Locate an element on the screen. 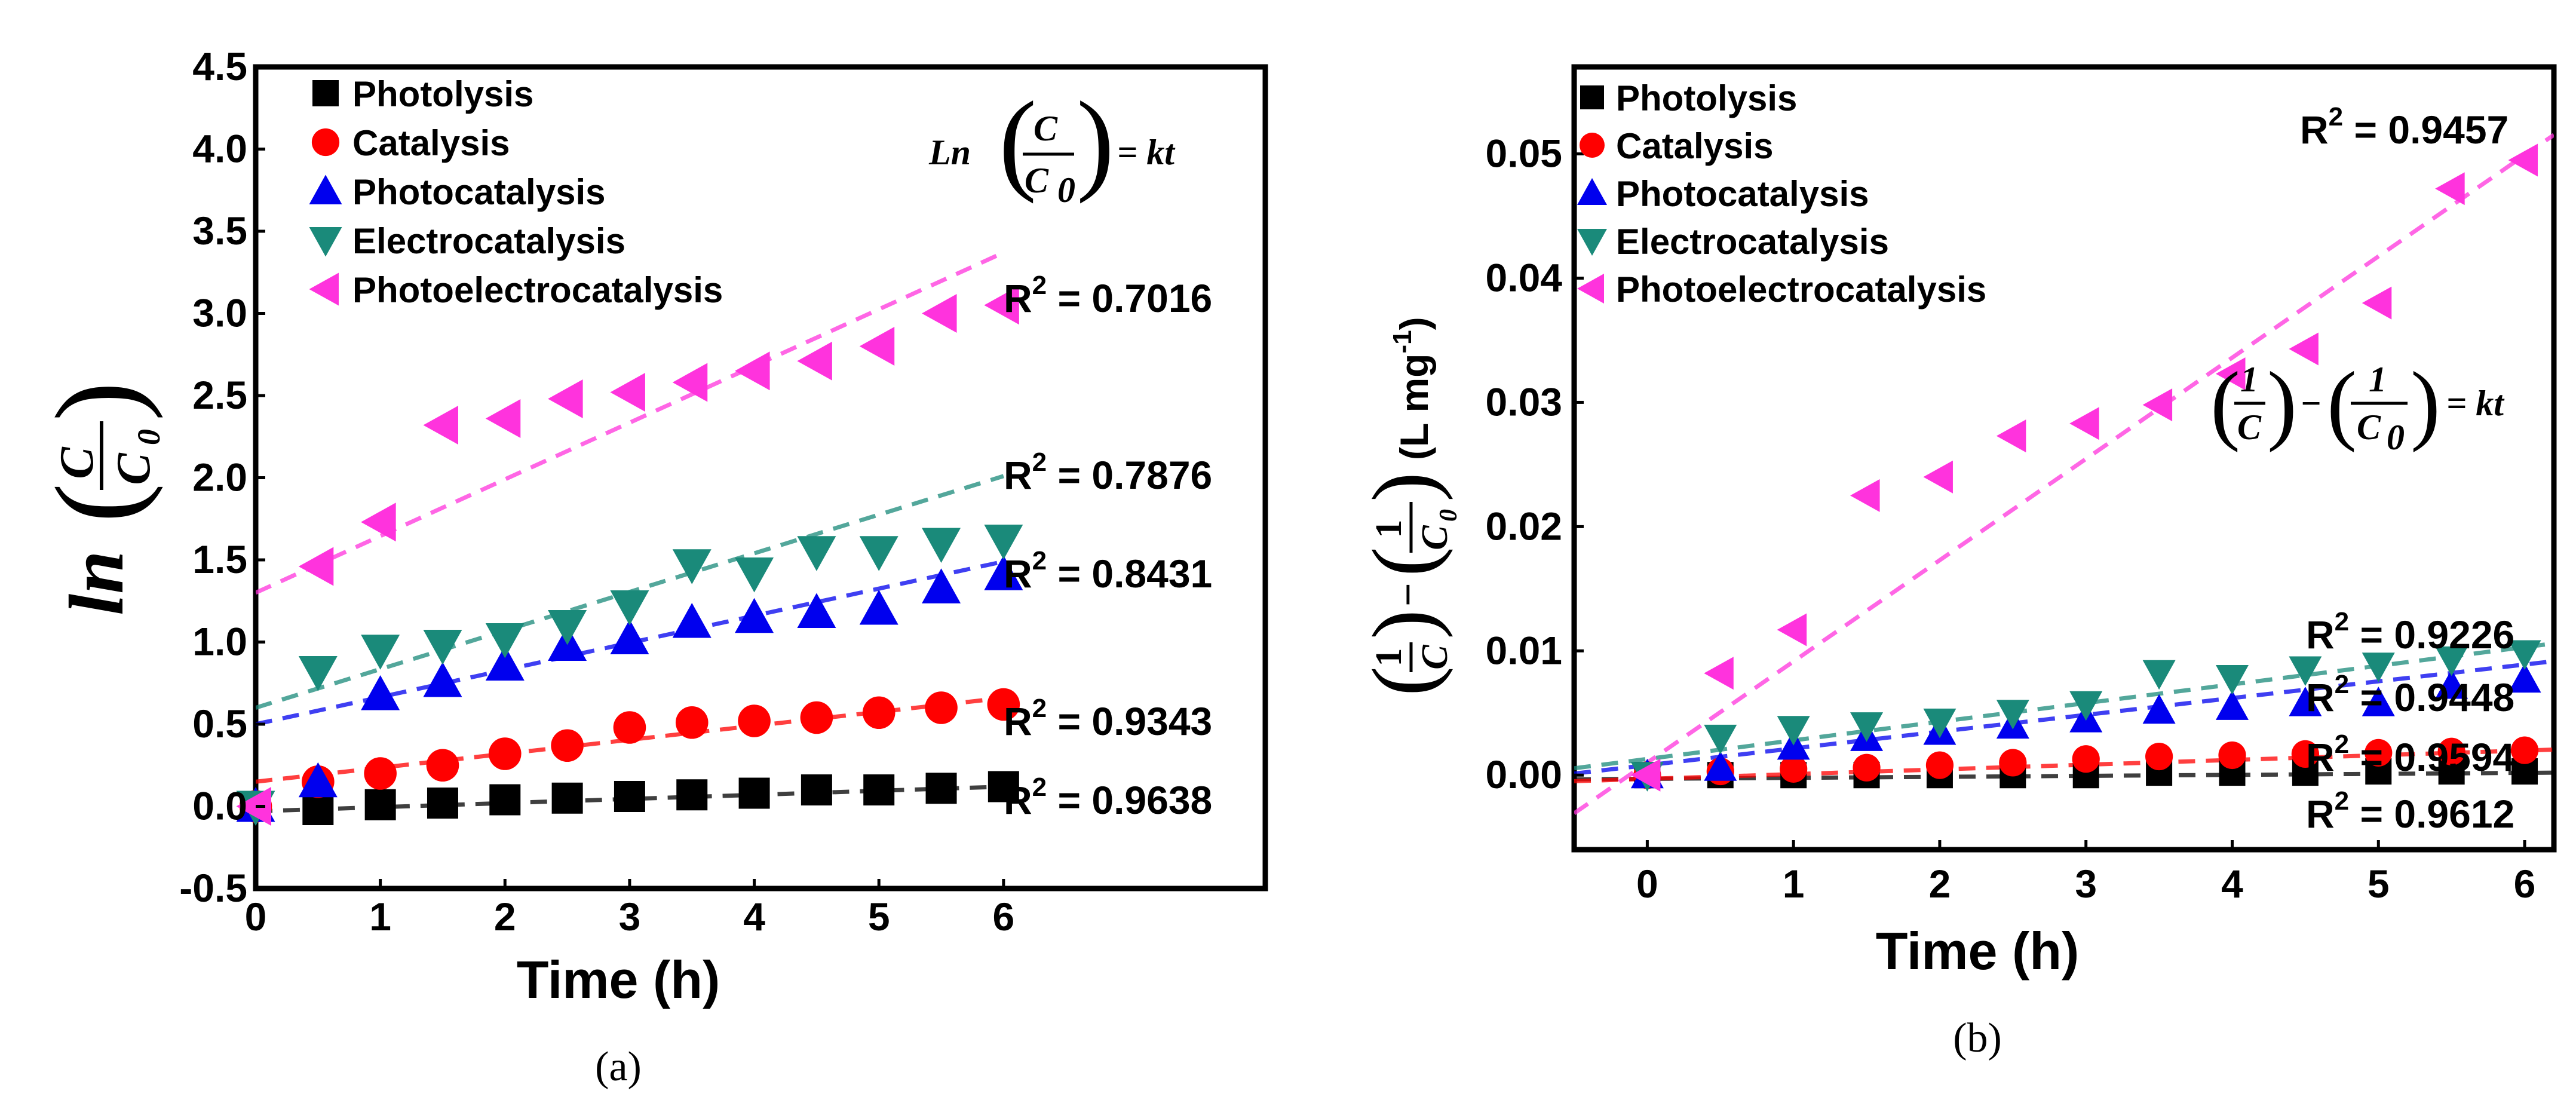 This screenshot has height=1106, width=2576. equation-b-c-1: C is located at coordinates (2249, 427).